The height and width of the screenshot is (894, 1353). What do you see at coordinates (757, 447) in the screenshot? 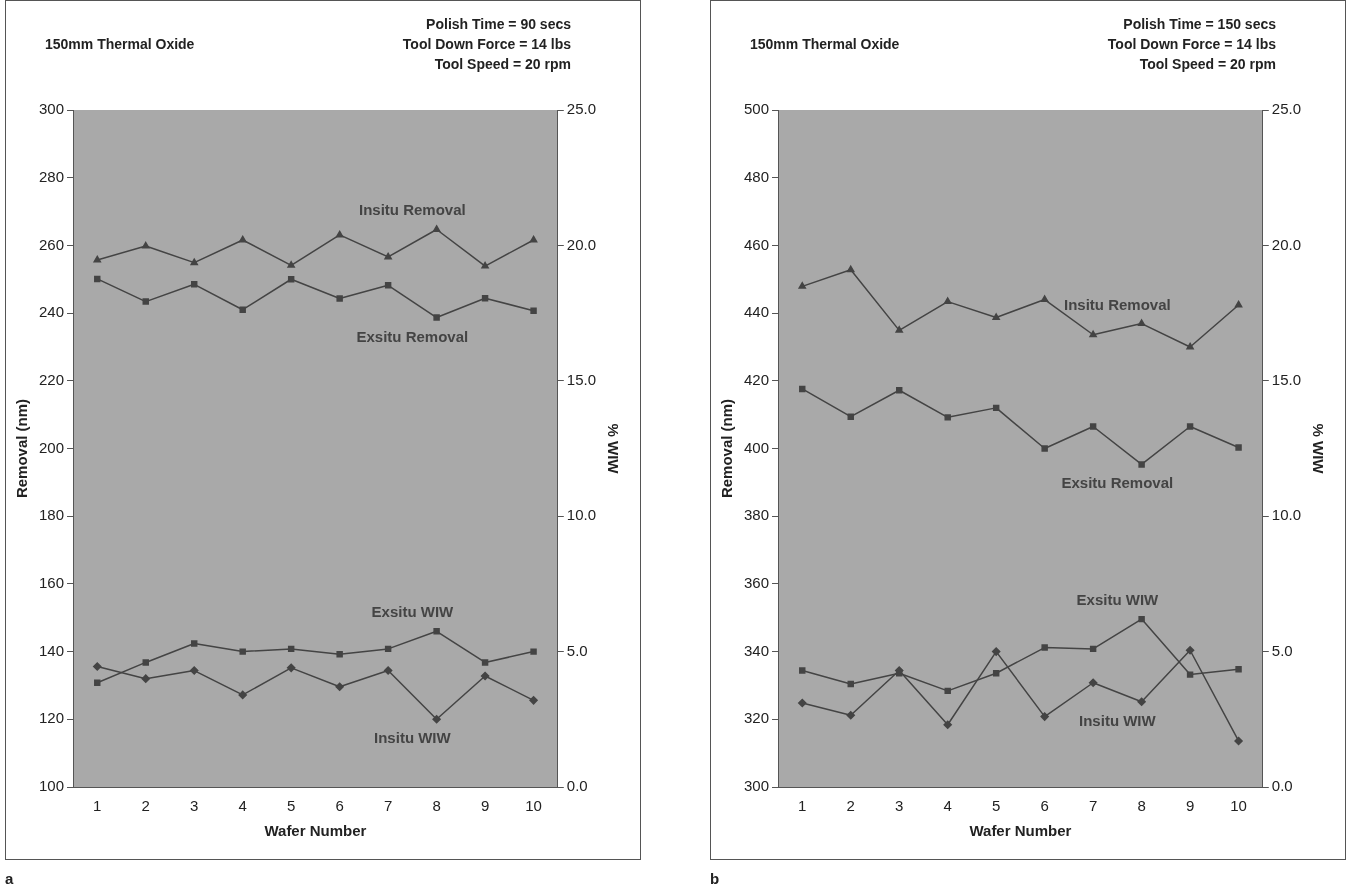
I see `y-tick-label: 400` at bounding box center [757, 447].